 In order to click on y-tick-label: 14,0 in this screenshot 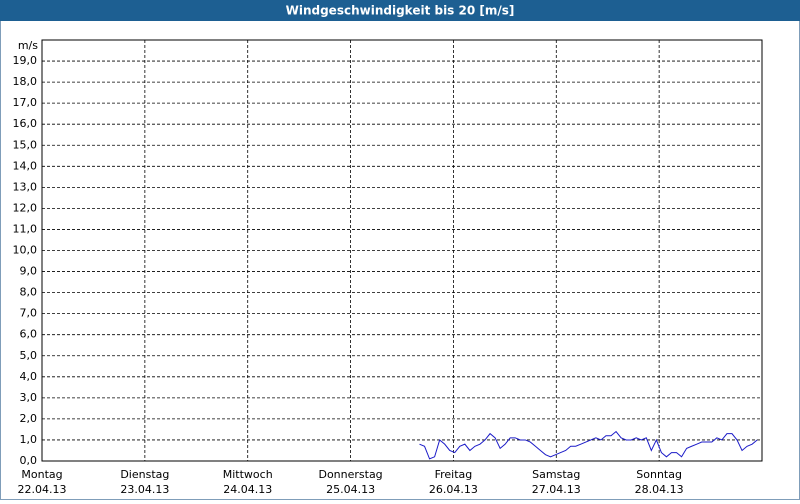, I will do `click(25, 165)`.